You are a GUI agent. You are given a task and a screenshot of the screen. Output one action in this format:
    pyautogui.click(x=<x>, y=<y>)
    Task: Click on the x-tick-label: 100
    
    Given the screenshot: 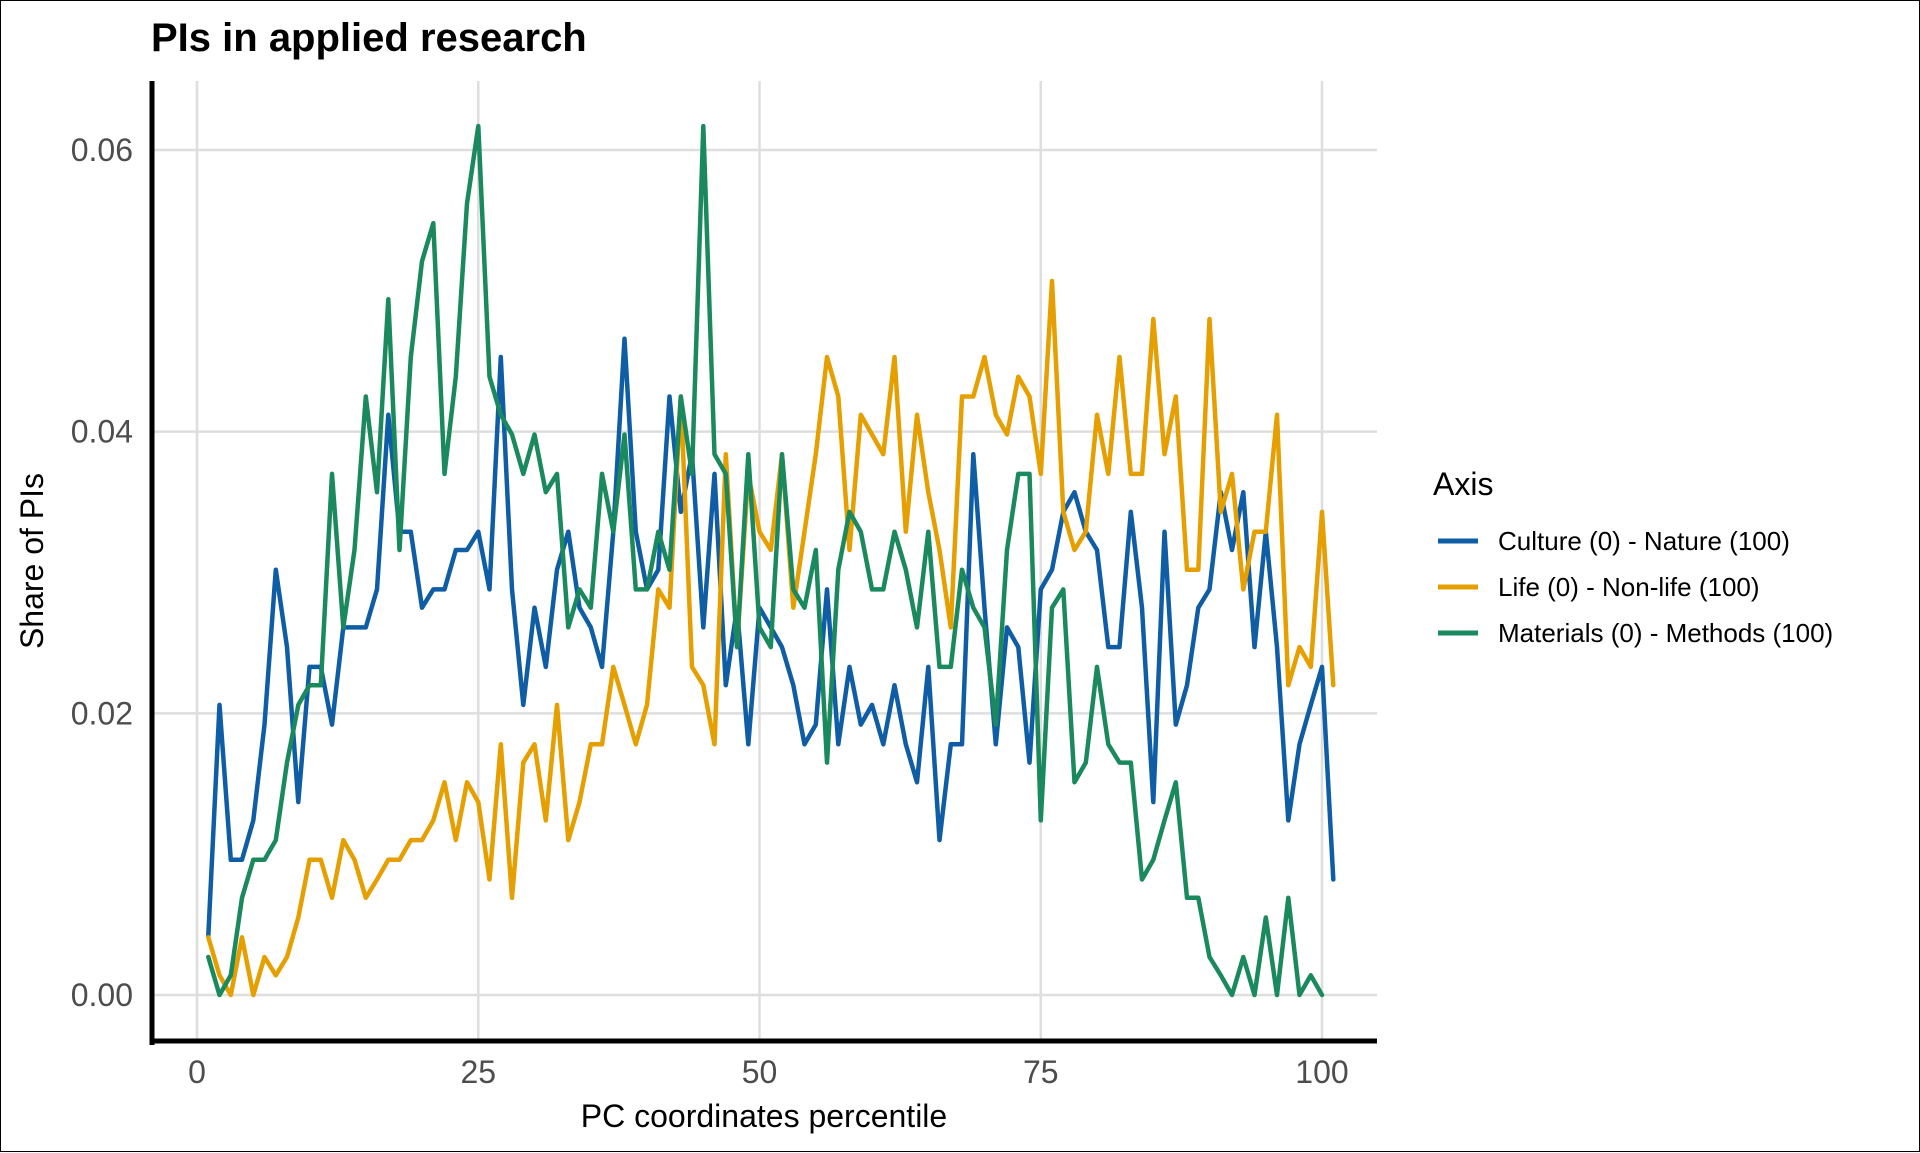 What is the action you would take?
    pyautogui.click(x=1321, y=1072)
    